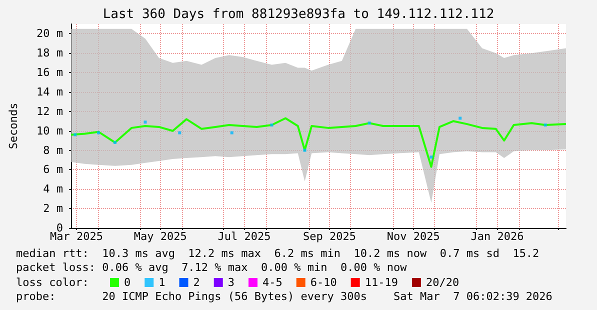  I want to click on y-tick-label: 2 m, so click(53, 209).